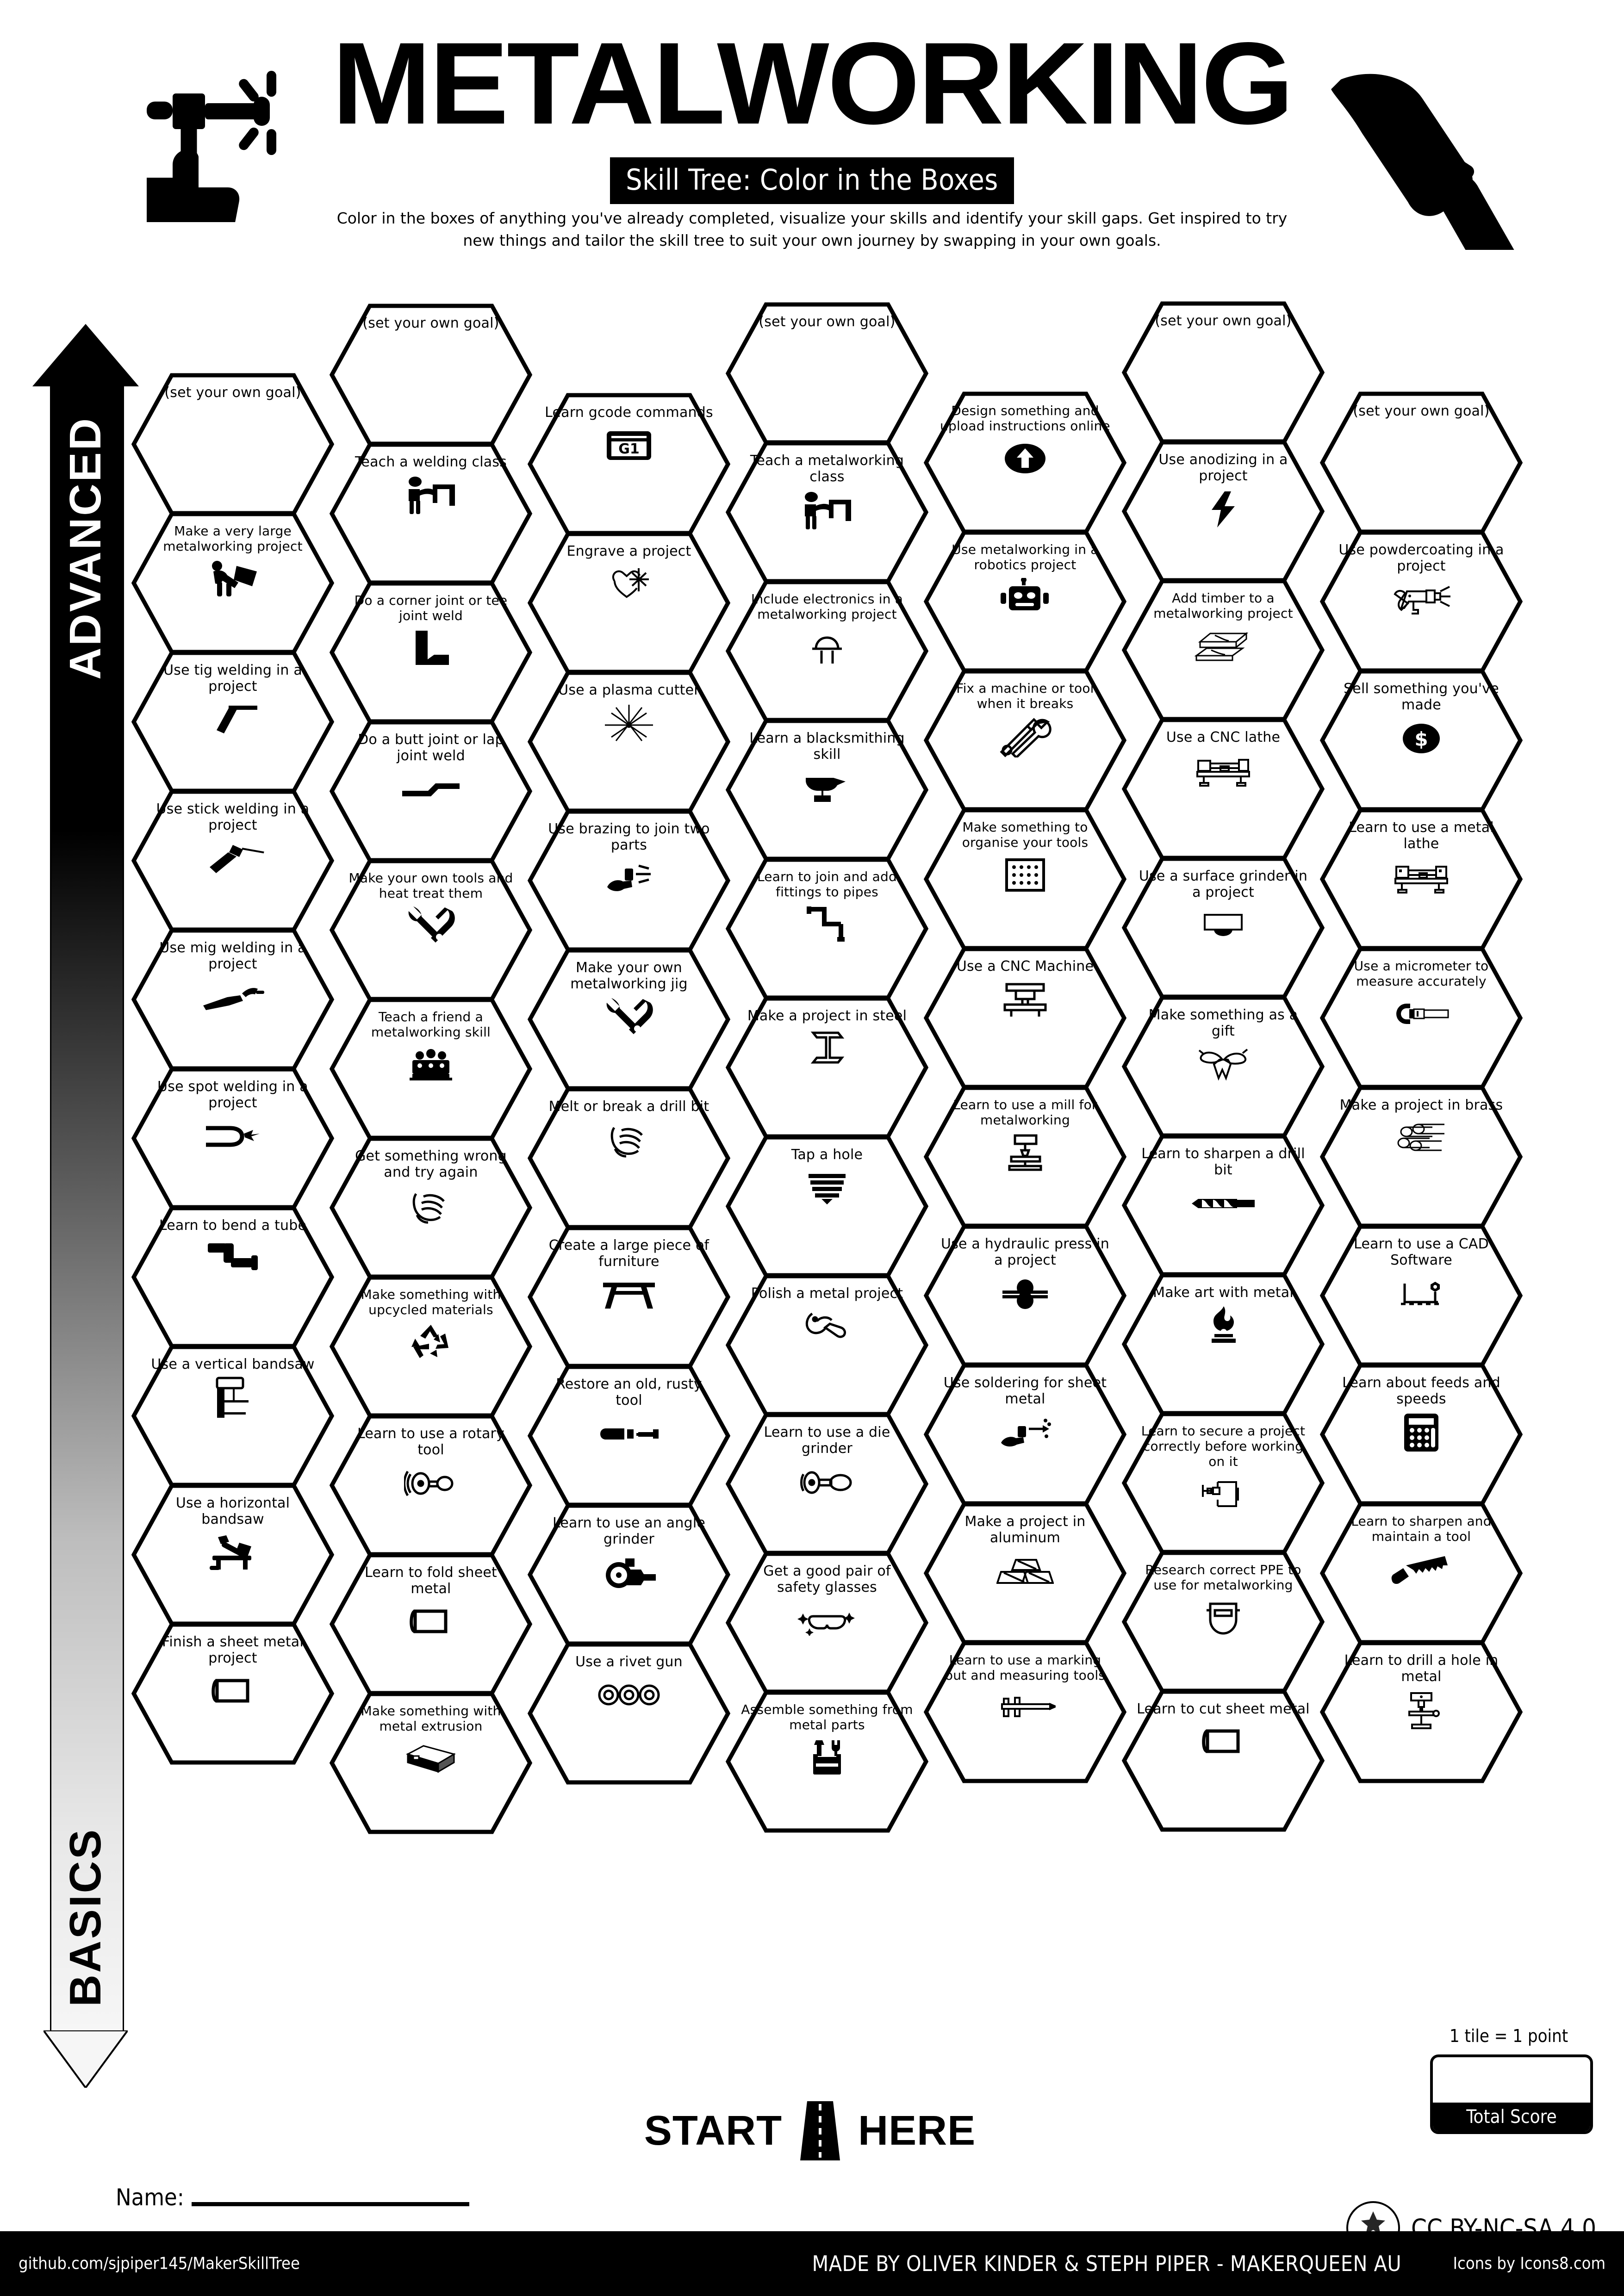 This screenshot has width=1624, height=2296. What do you see at coordinates (233, 1694) in the screenshot?
I see `skill-tile: Finish a sheet metal project` at bounding box center [233, 1694].